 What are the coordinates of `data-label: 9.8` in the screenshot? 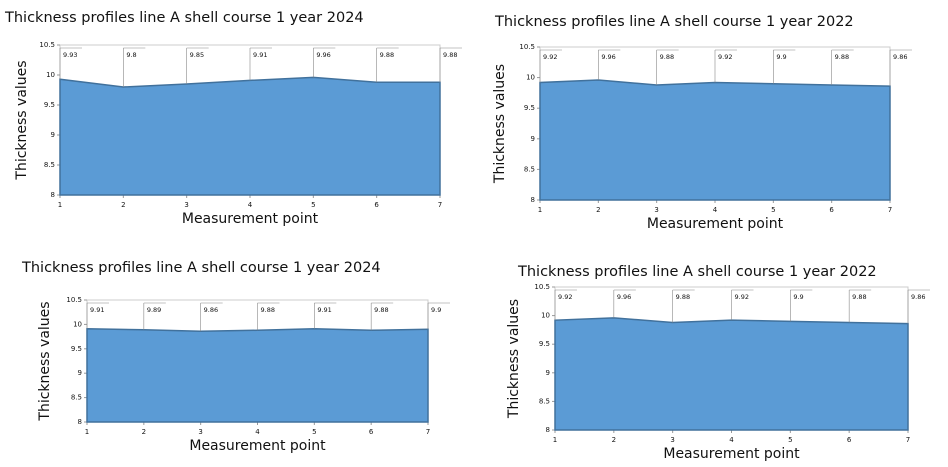 It's located at (131, 55).